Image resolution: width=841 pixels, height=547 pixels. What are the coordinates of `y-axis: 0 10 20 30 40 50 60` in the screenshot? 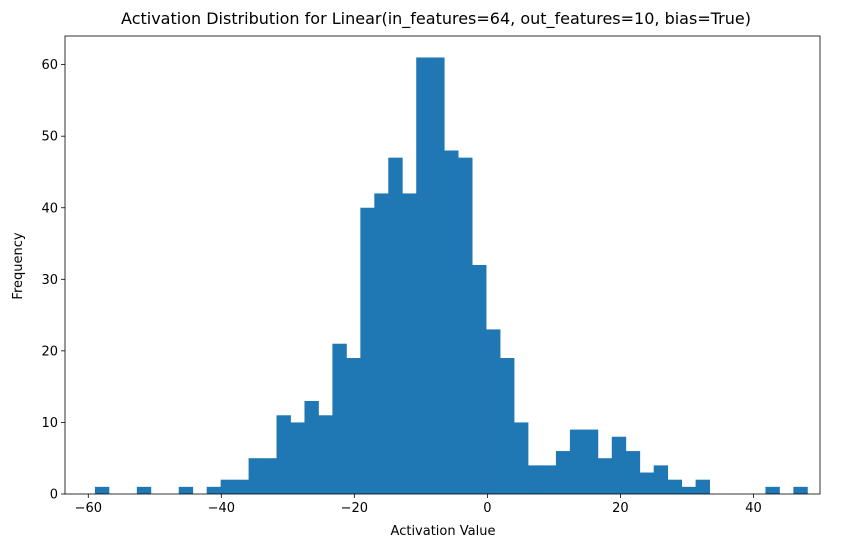 It's located at (53, 280).